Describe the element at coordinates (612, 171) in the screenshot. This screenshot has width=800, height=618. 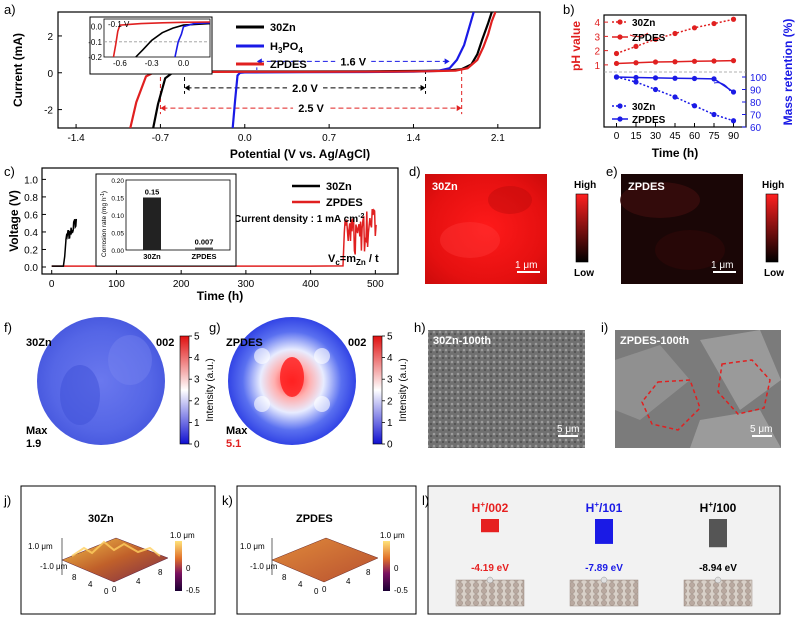
I see `panel-label-e: e)` at that location.